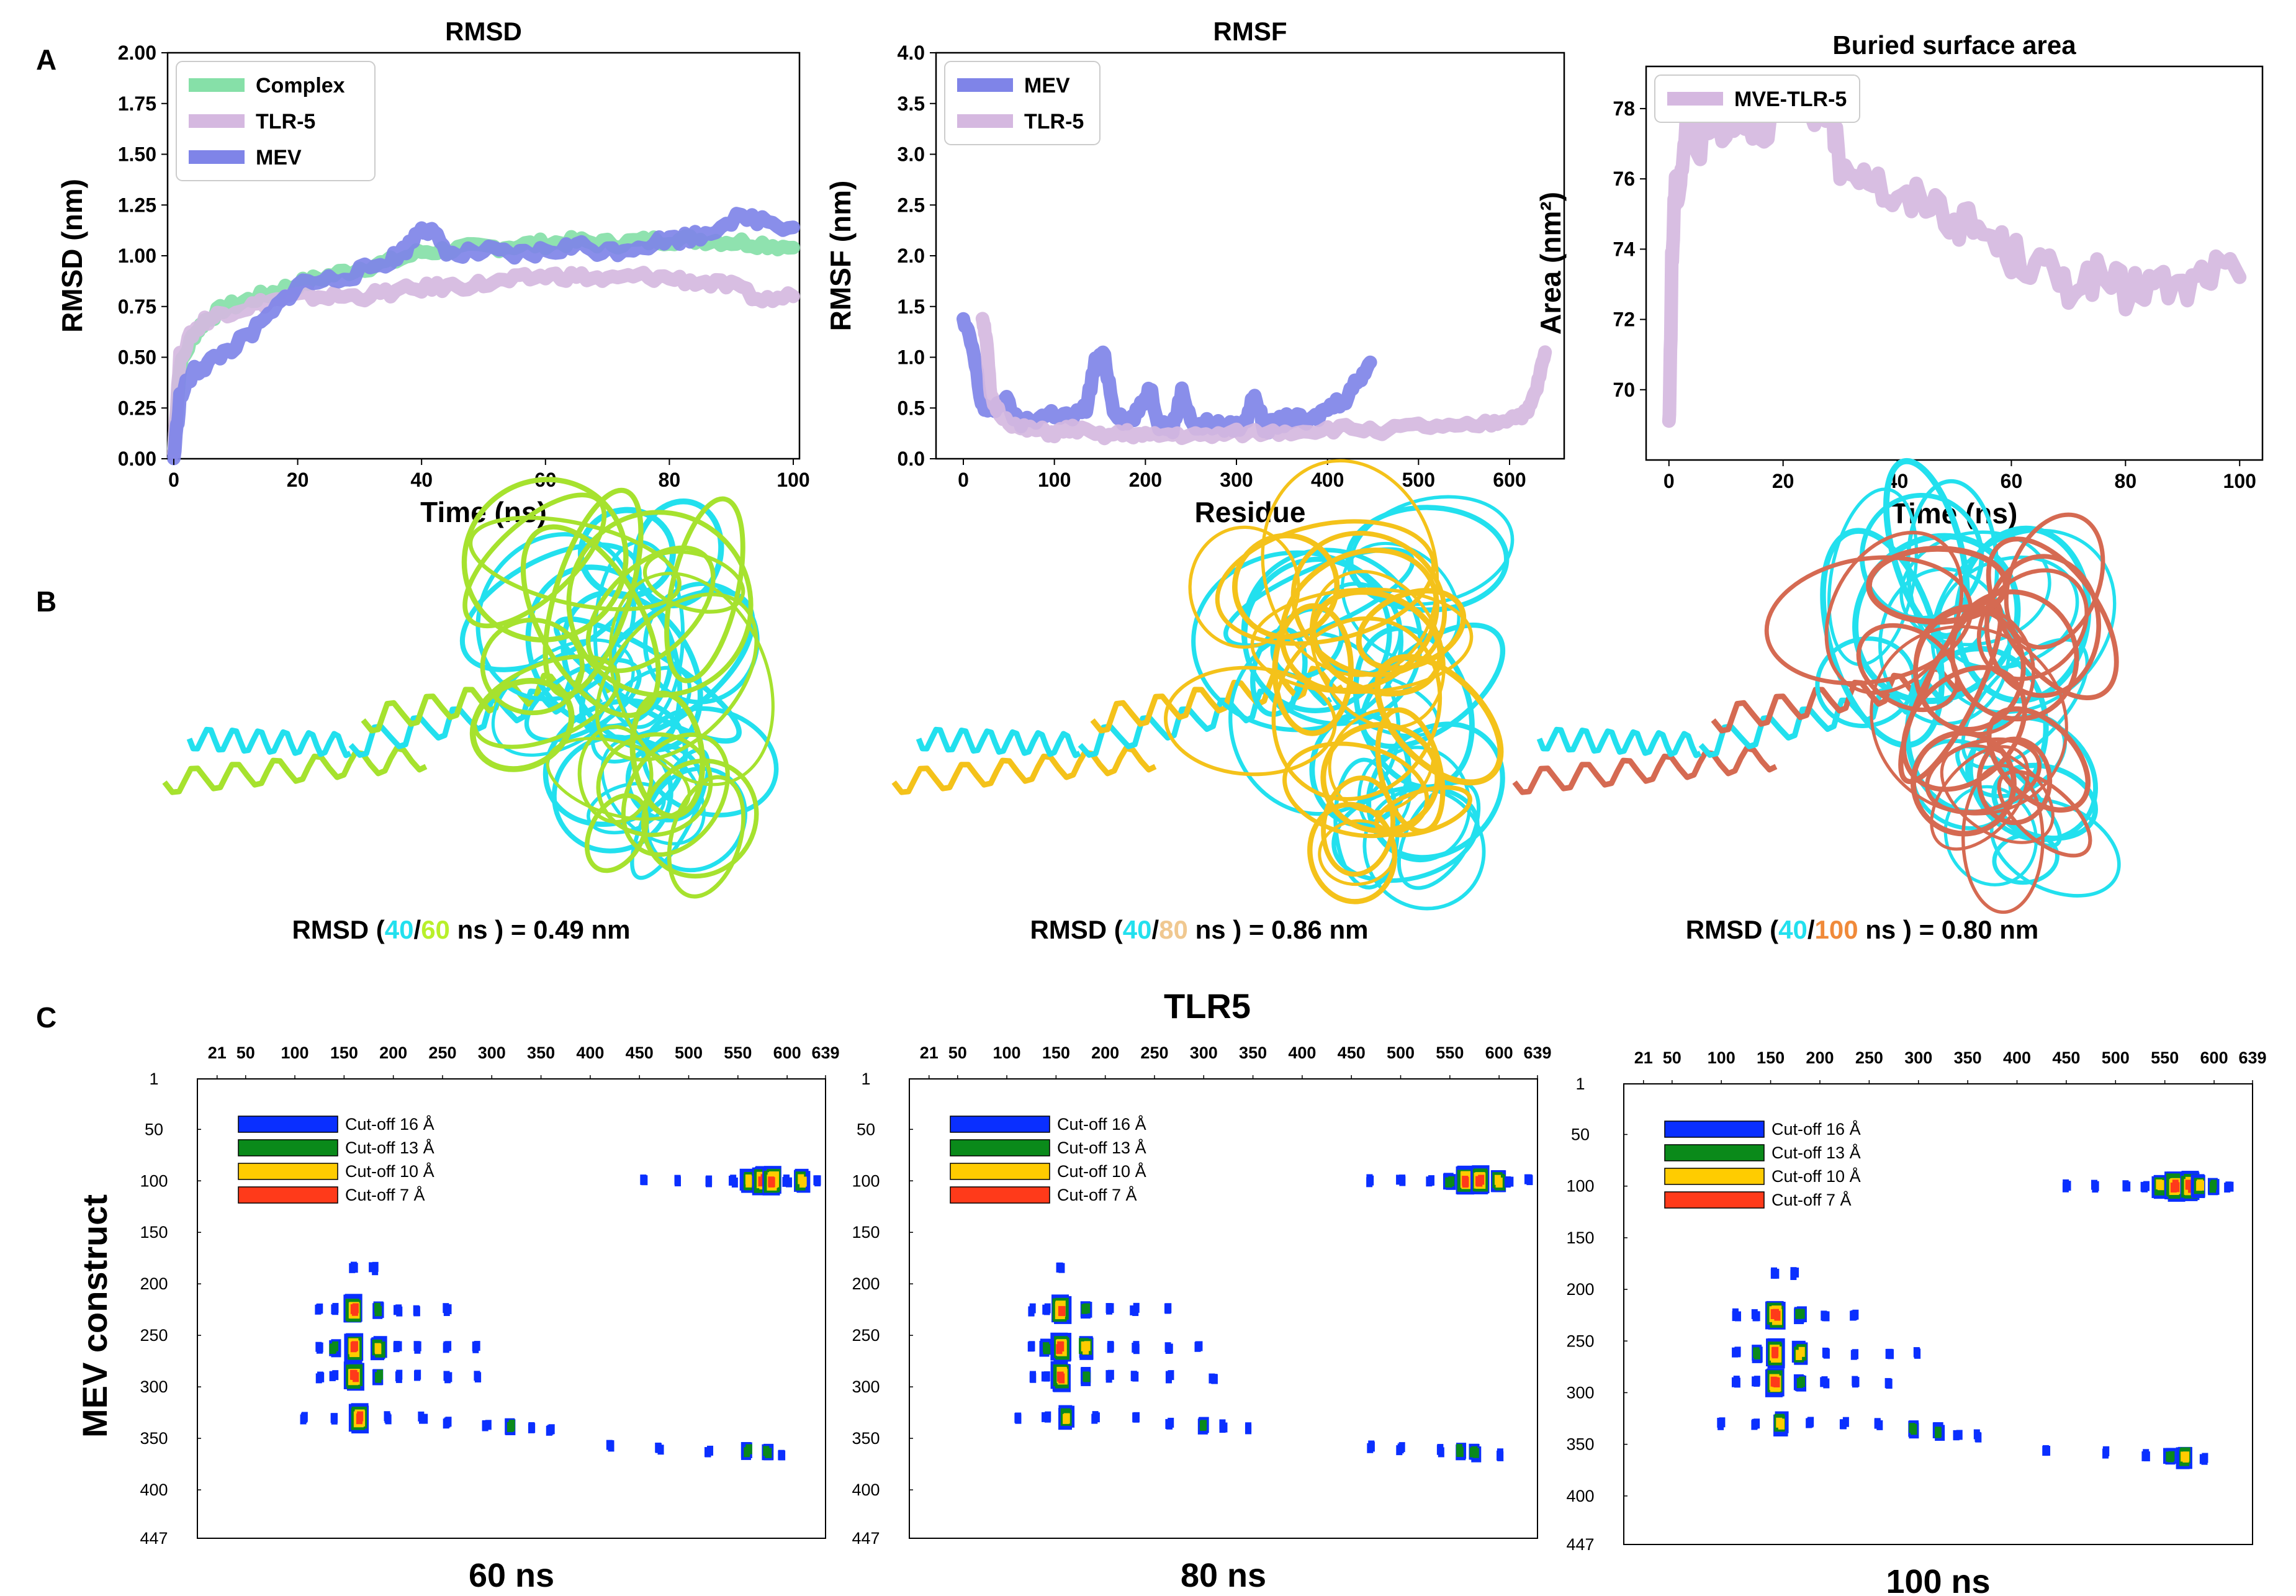 This screenshot has width=2296, height=1596. What do you see at coordinates (866, 1283) in the screenshot?
I see `contact-map-80ns-y-tick-label: 200` at bounding box center [866, 1283].